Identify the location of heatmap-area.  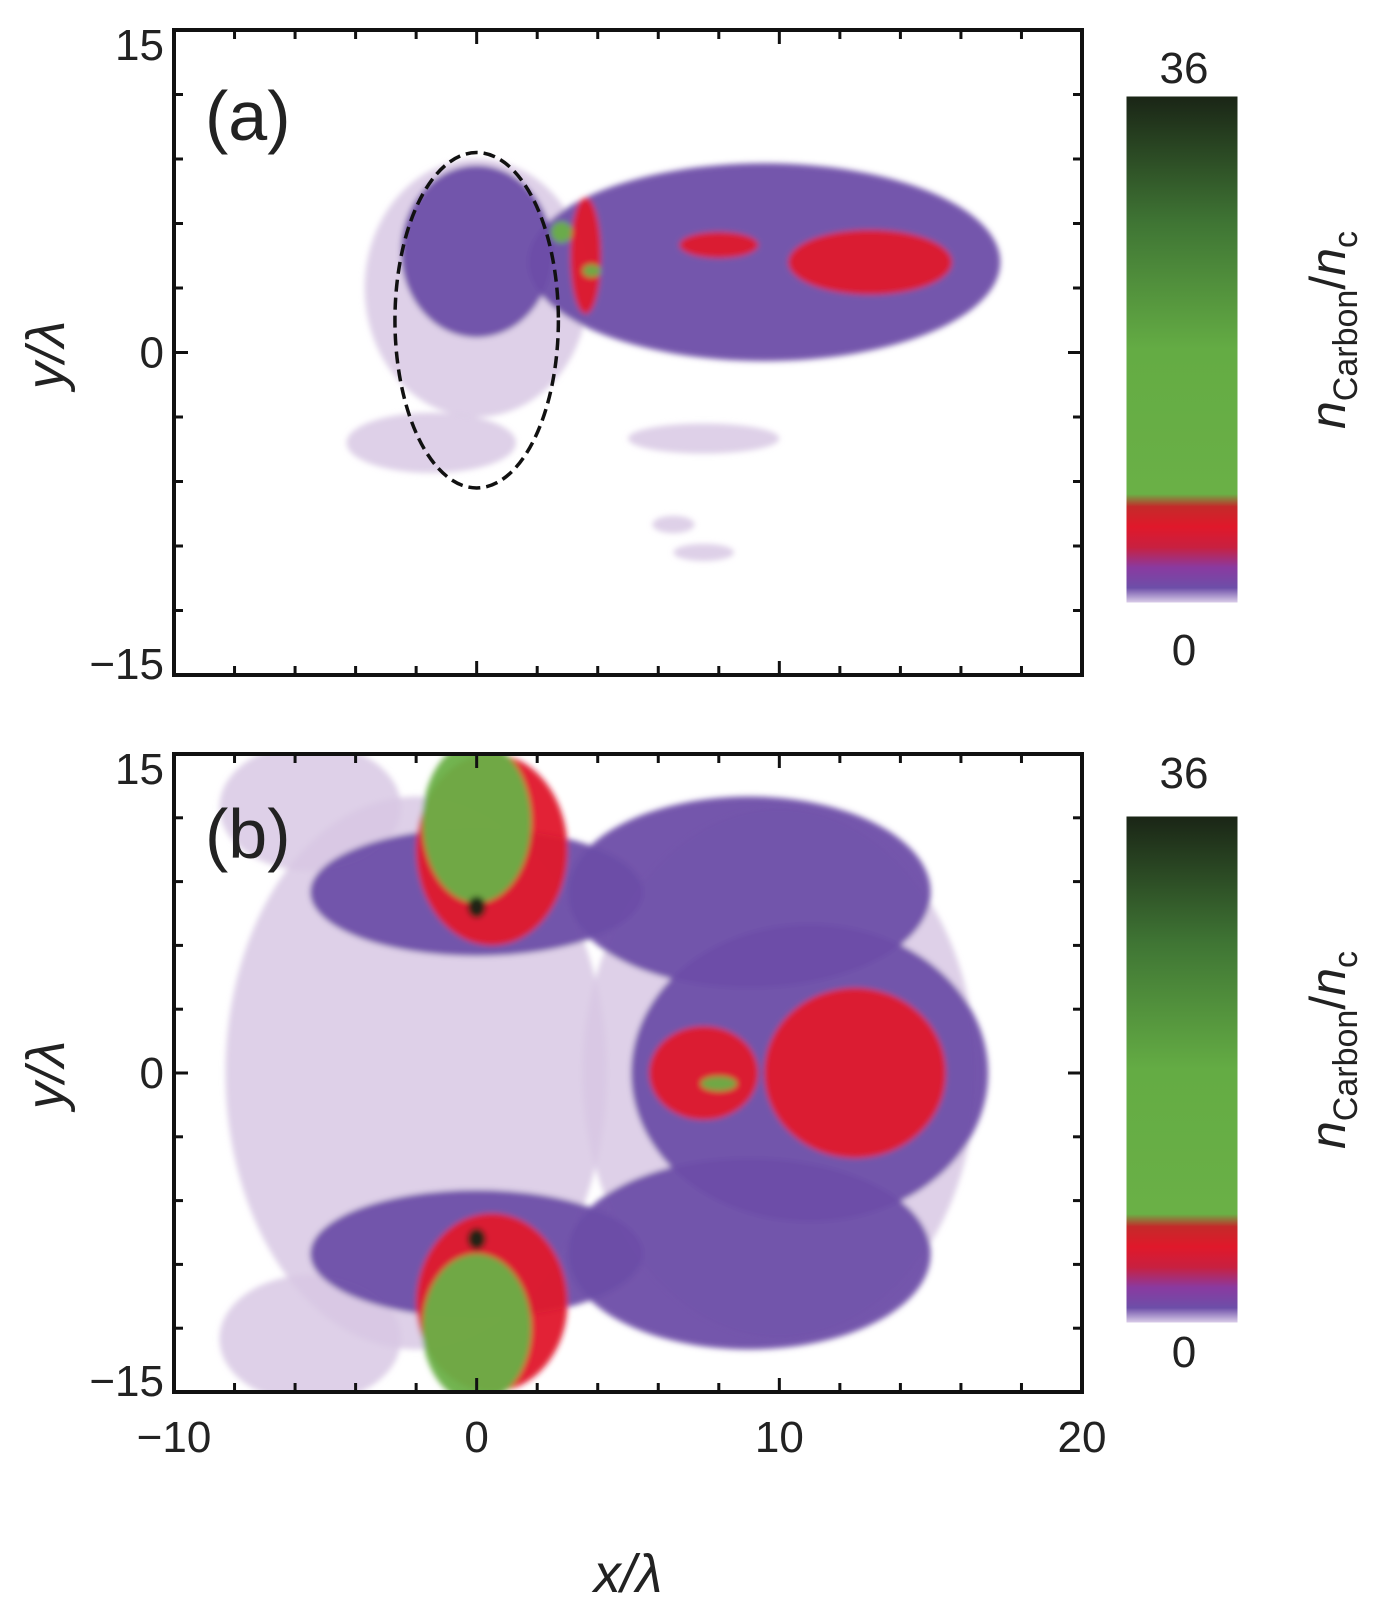
(673, 360).